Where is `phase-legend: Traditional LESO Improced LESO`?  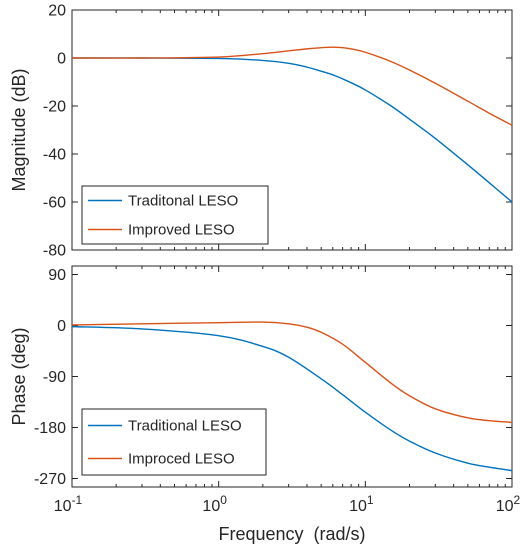
phase-legend: Traditional LESO Improced LESO is located at coordinates (174, 442).